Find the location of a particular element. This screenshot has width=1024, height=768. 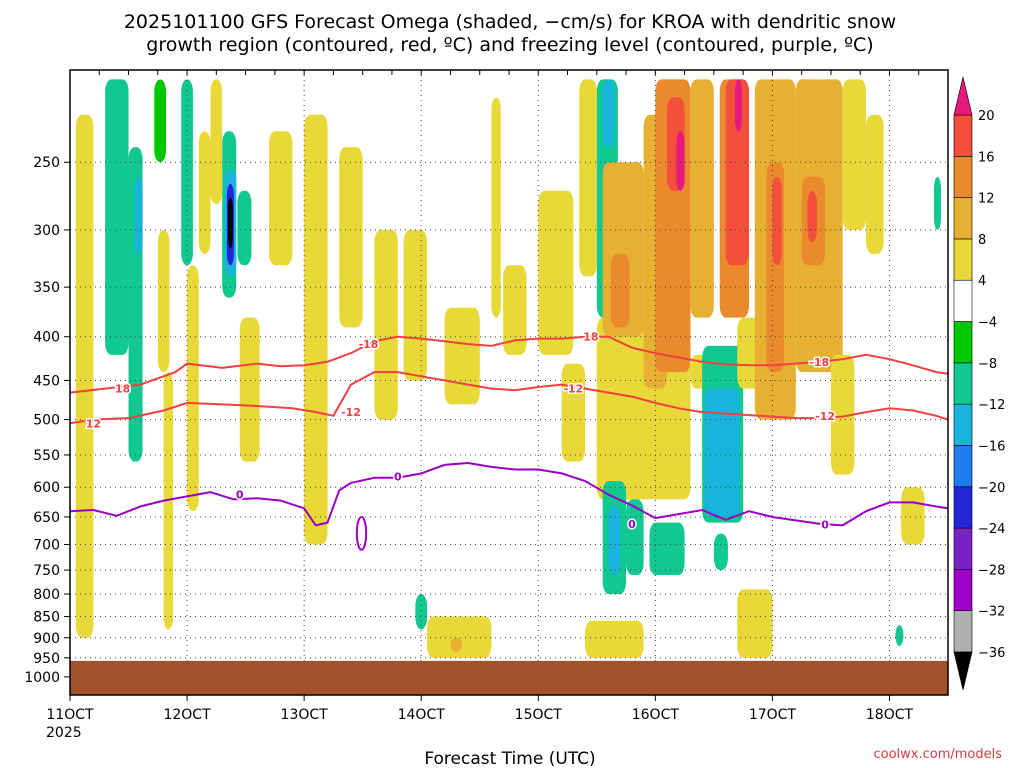

colorbar-tick-label: −16 is located at coordinates (991, 446).